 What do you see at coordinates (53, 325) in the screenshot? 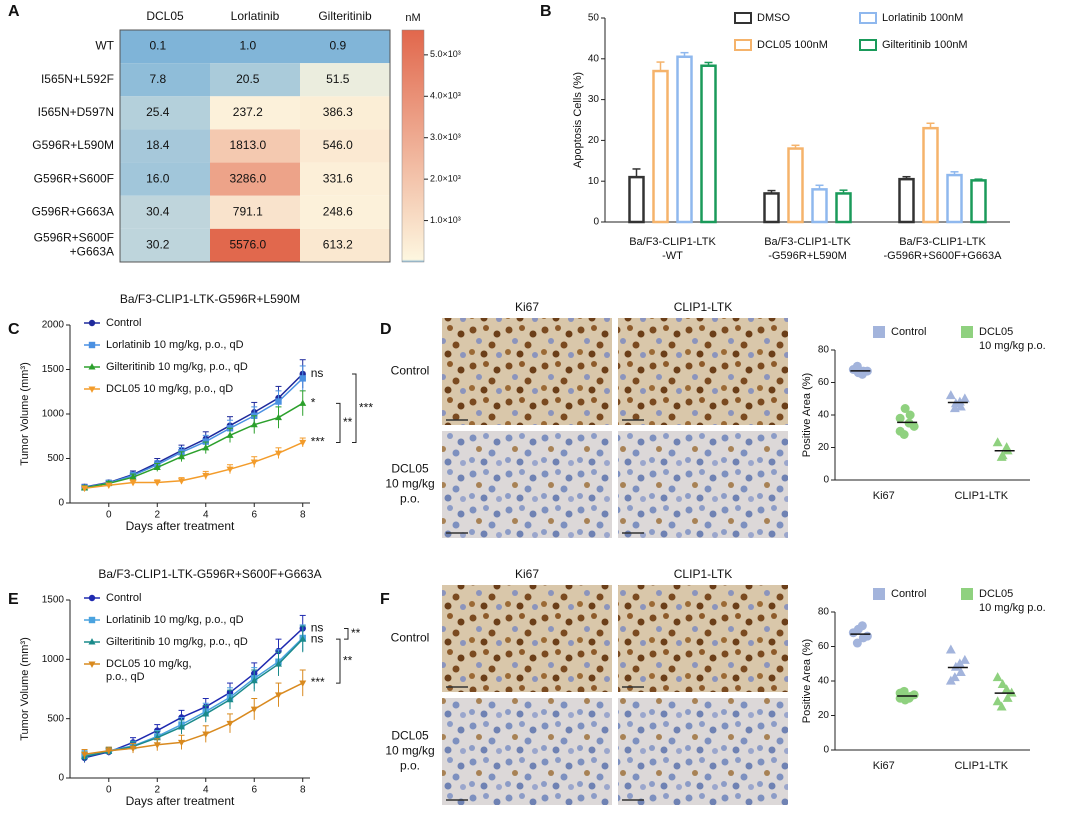
I see `y-tick-label: 2000` at bounding box center [53, 325].